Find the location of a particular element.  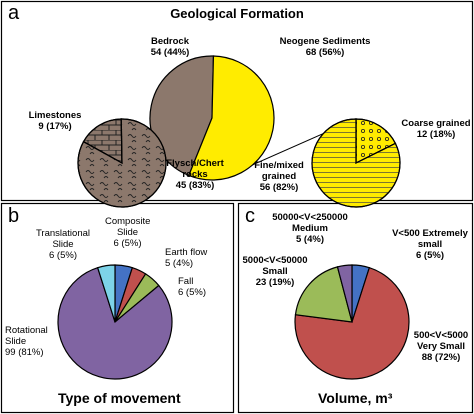

category-label: Neogene Sediments is located at coordinates (325, 41).